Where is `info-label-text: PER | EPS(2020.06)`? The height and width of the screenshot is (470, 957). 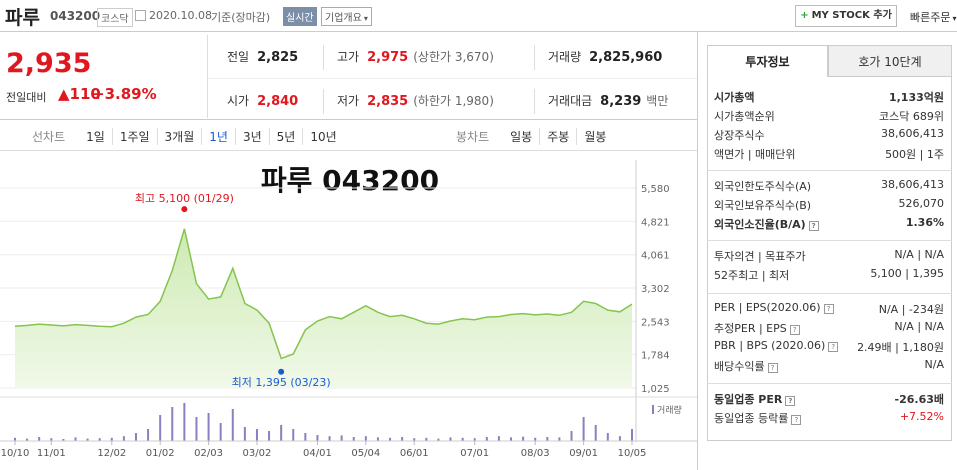 info-label-text: PER | EPS(2020.06) is located at coordinates (767, 307).